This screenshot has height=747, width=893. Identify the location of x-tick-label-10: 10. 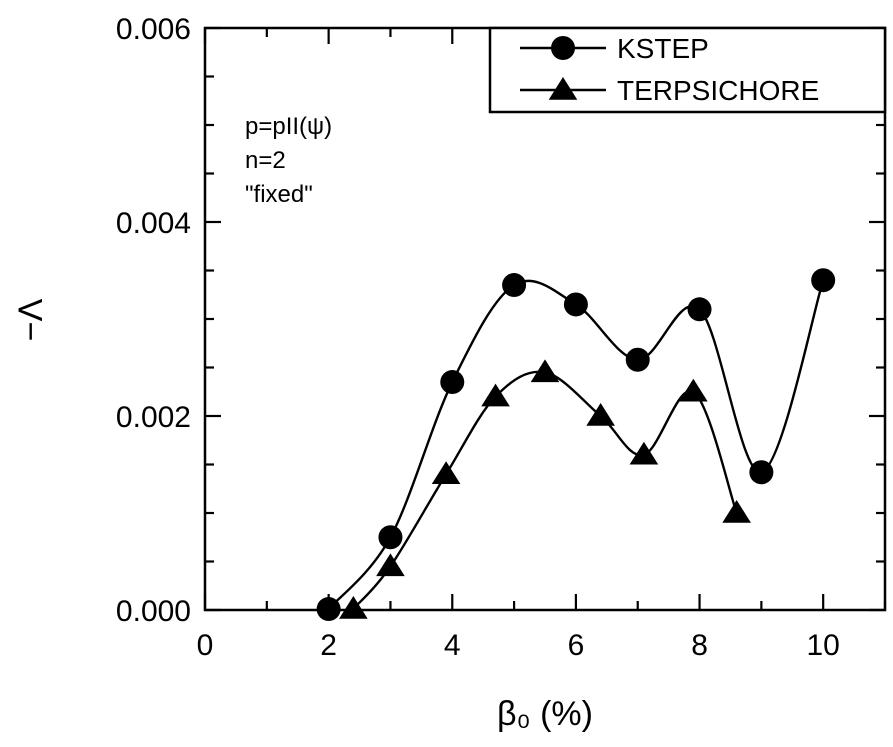
(822, 645).